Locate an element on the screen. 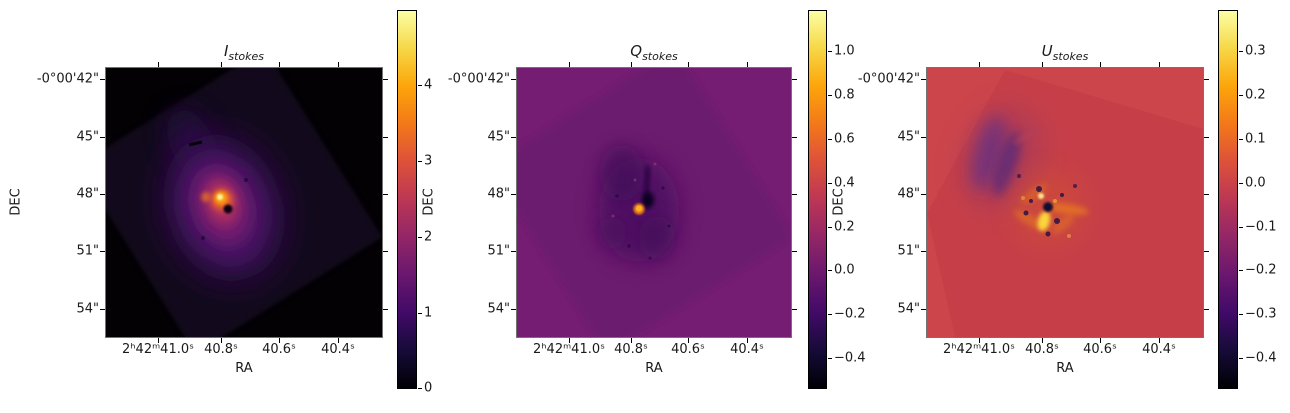 This screenshot has height=413, width=1290. stokes-u-rendering is located at coordinates (1065, 202).